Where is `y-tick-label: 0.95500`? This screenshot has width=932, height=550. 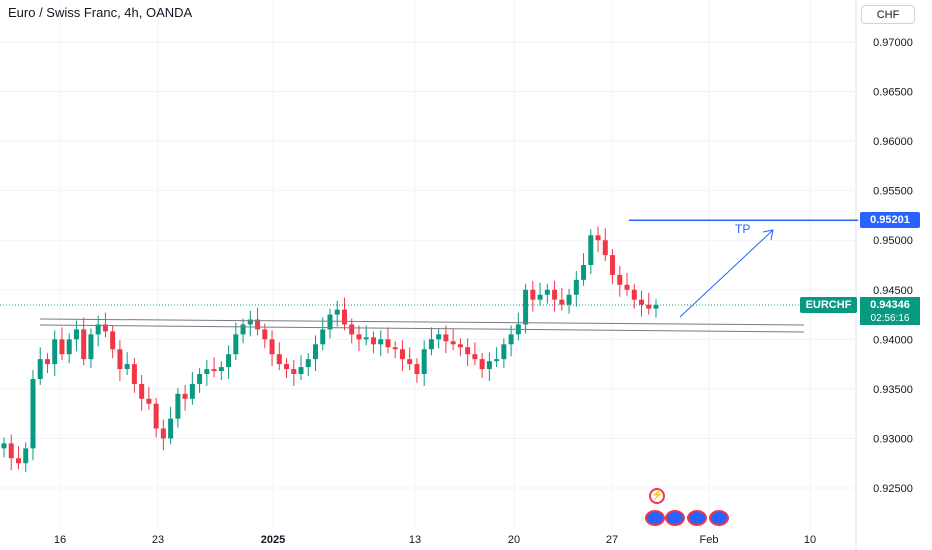
y-tick-label: 0.95500 is located at coordinates (893, 192).